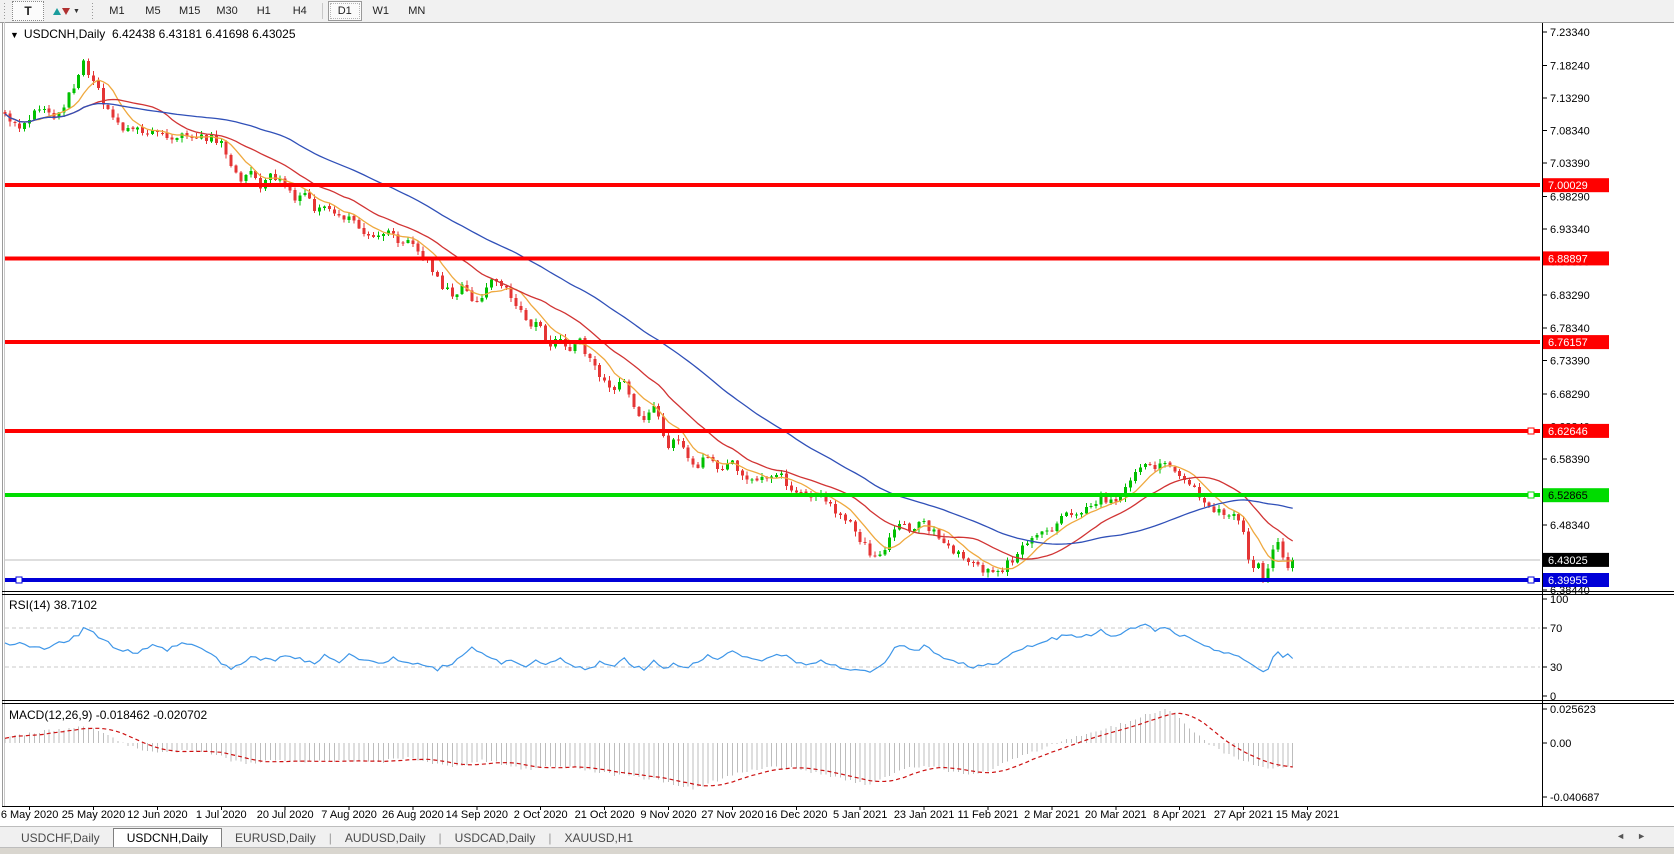  I want to click on rsi-tick-label: 0, so click(1553, 697).